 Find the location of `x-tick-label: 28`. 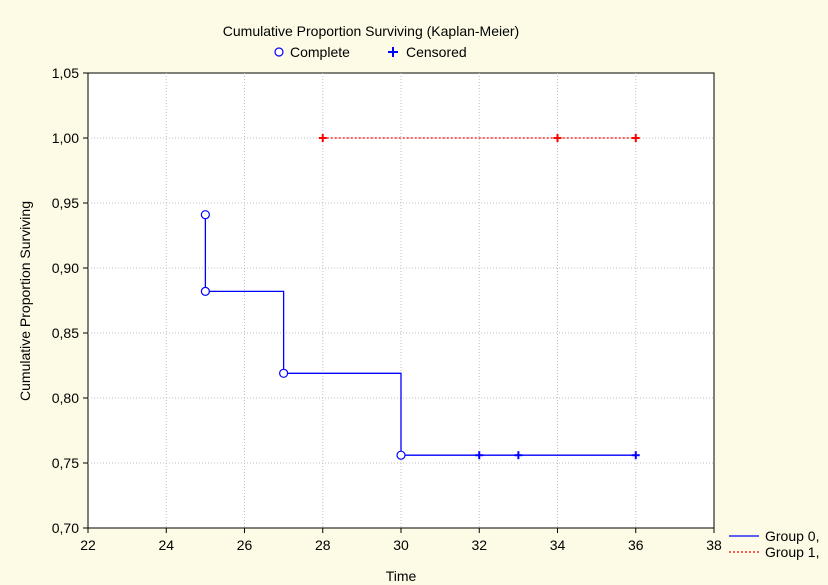

x-tick-label: 28 is located at coordinates (323, 545).